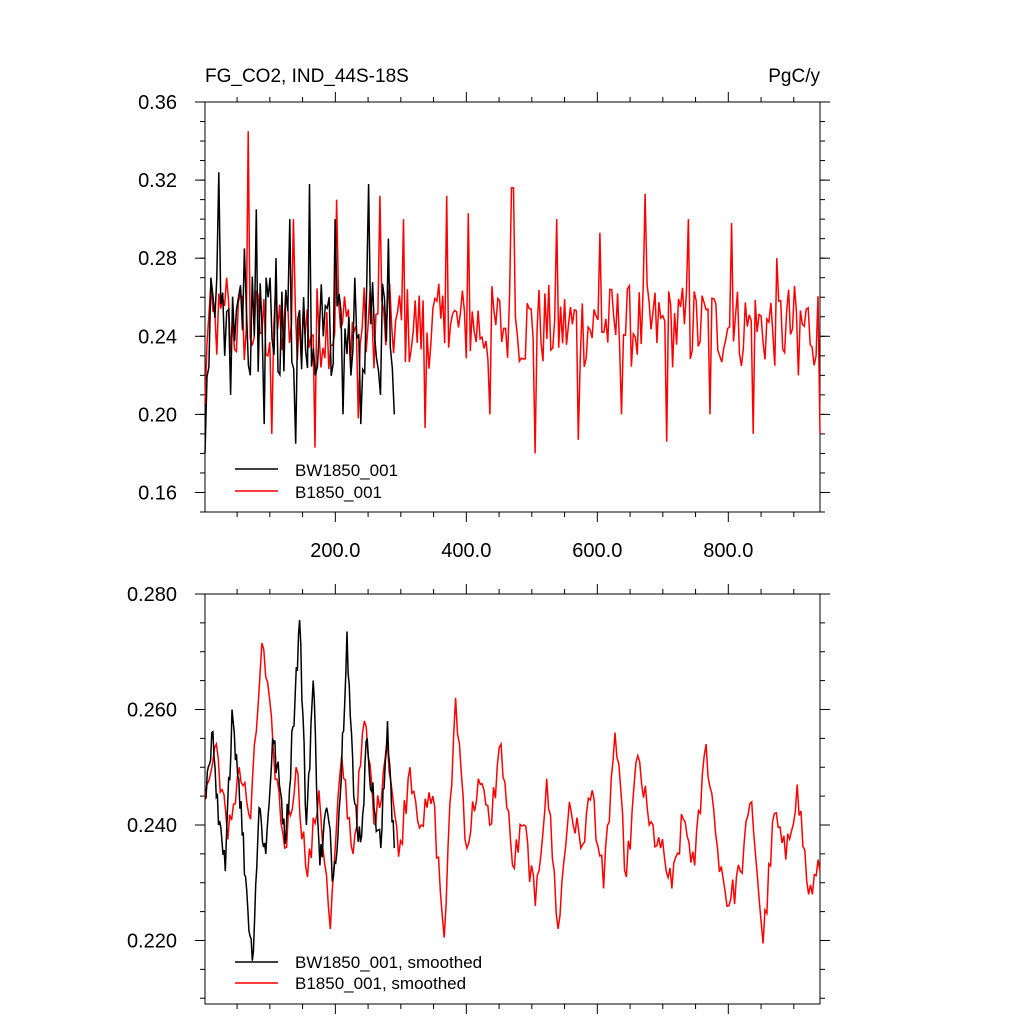 The image size is (1024, 1024). What do you see at coordinates (157, 181) in the screenshot?
I see `y-tick-label: 0.32` at bounding box center [157, 181].